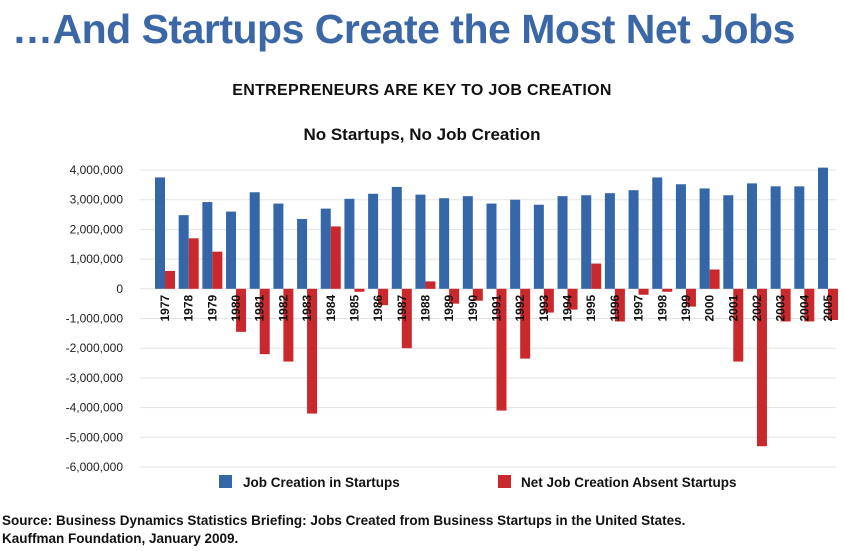 The height and width of the screenshot is (551, 844). Describe the element at coordinates (657, 233) in the screenshot. I see `bar-startups-1998` at that location.